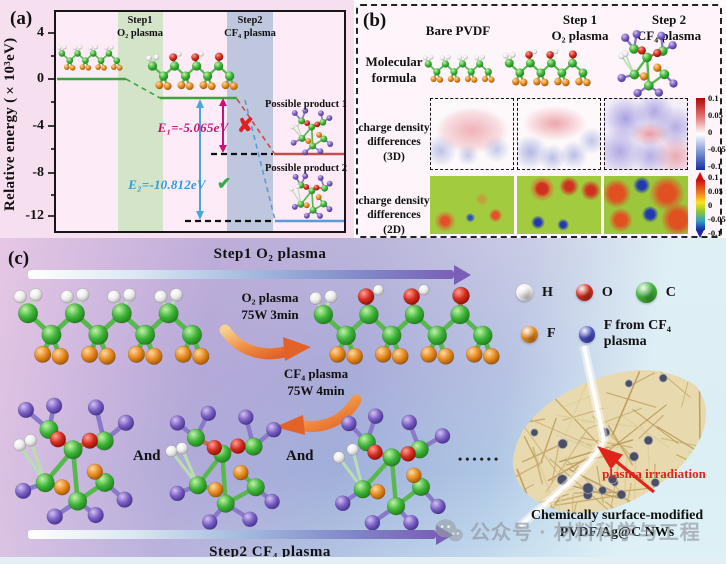 The width and height of the screenshot is (726, 564). I want to click on pvdf-molecule-small, so click(90, 58).